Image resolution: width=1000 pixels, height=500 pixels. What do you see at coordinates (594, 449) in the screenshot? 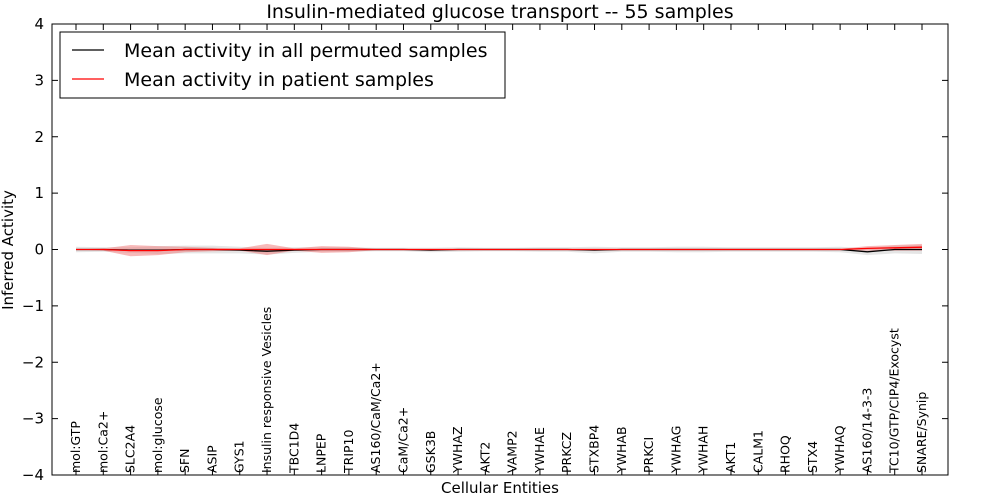
I see `x-tick-label: STXBP4` at bounding box center [594, 449].